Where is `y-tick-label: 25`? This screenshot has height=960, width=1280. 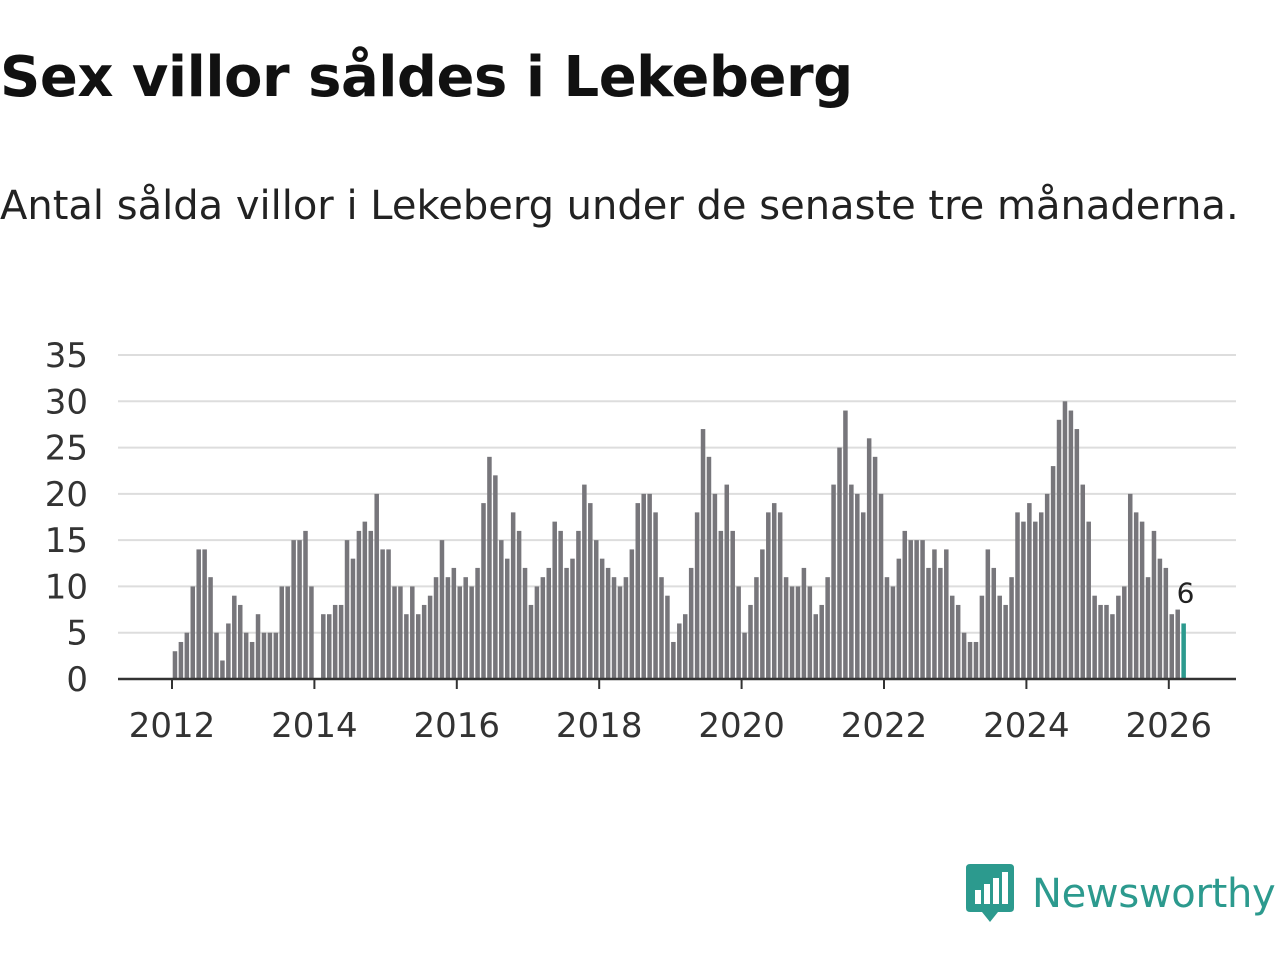
y-tick-label: 25 is located at coordinates (66, 449).